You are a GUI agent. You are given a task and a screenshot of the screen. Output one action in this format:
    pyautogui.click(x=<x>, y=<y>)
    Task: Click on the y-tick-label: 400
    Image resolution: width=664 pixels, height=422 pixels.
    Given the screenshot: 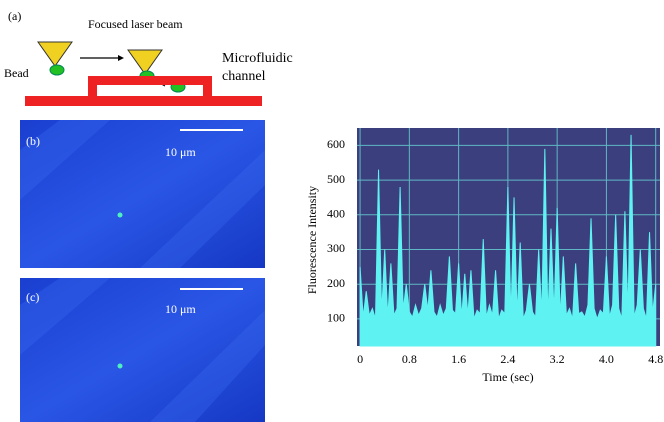 What is the action you would take?
    pyautogui.click(x=336, y=214)
    